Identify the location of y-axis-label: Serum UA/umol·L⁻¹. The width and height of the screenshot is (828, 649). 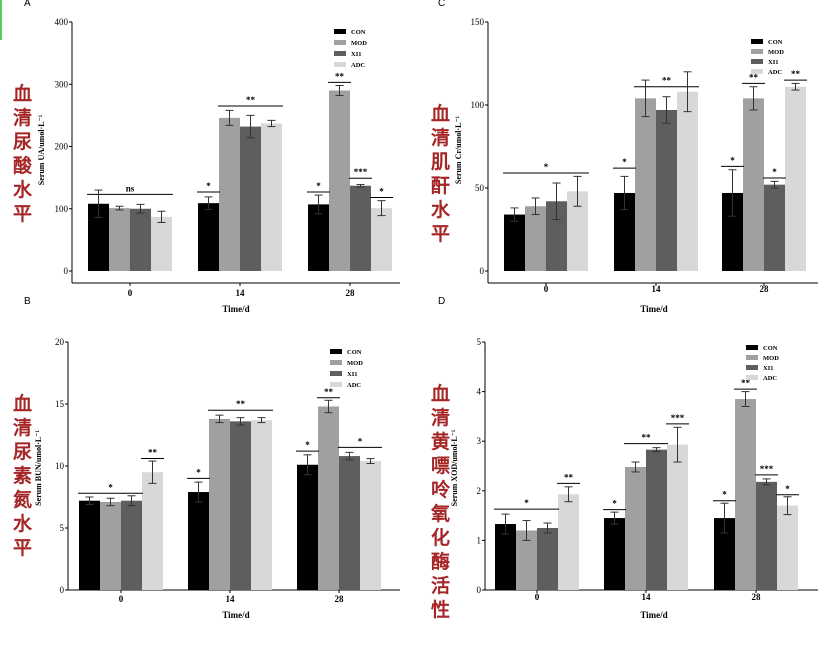
(41, 149).